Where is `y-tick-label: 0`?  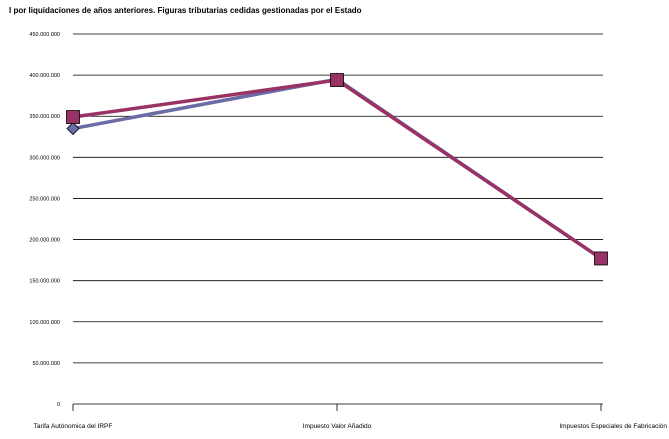 y-tick-label: 0 is located at coordinates (58, 405).